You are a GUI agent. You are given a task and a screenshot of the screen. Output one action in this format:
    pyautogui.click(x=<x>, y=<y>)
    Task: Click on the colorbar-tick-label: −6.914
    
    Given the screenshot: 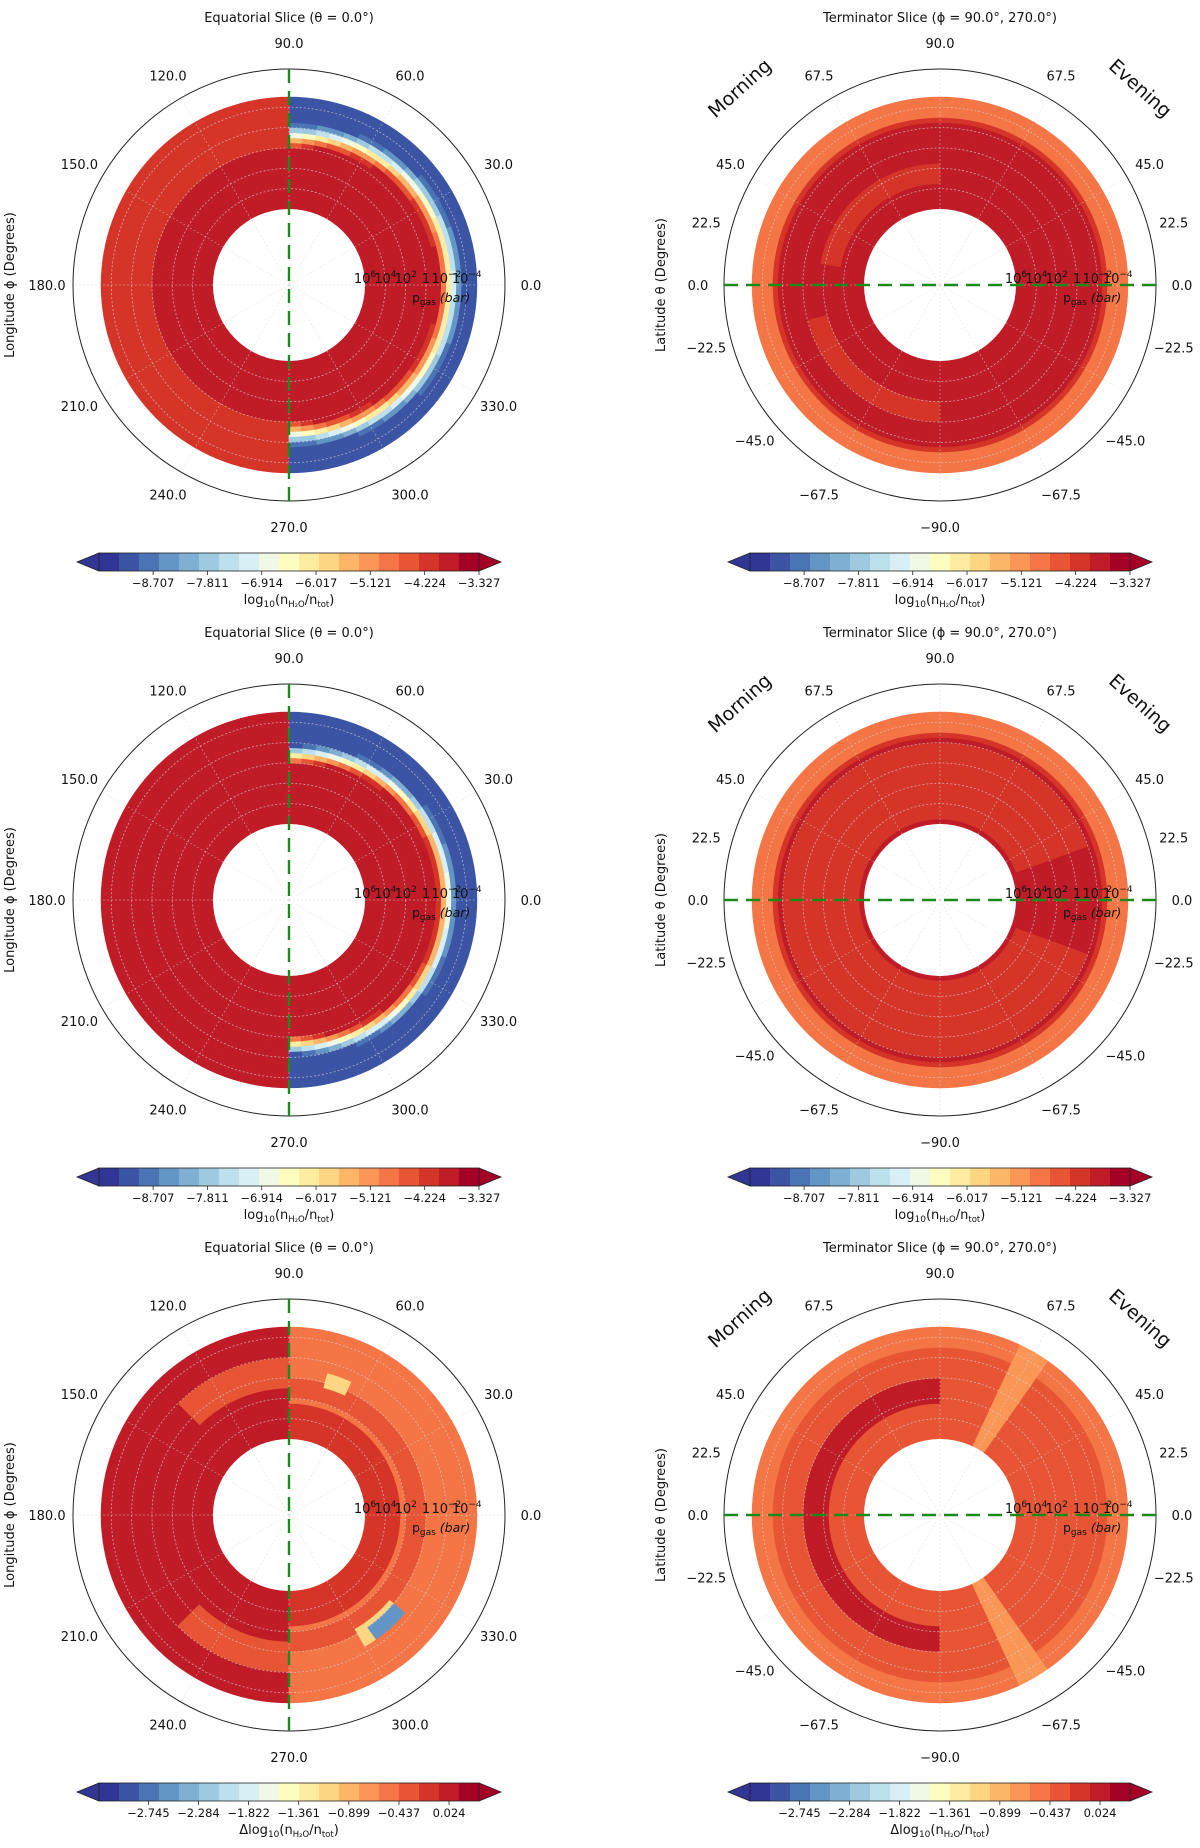 What is the action you would take?
    pyautogui.click(x=261, y=583)
    